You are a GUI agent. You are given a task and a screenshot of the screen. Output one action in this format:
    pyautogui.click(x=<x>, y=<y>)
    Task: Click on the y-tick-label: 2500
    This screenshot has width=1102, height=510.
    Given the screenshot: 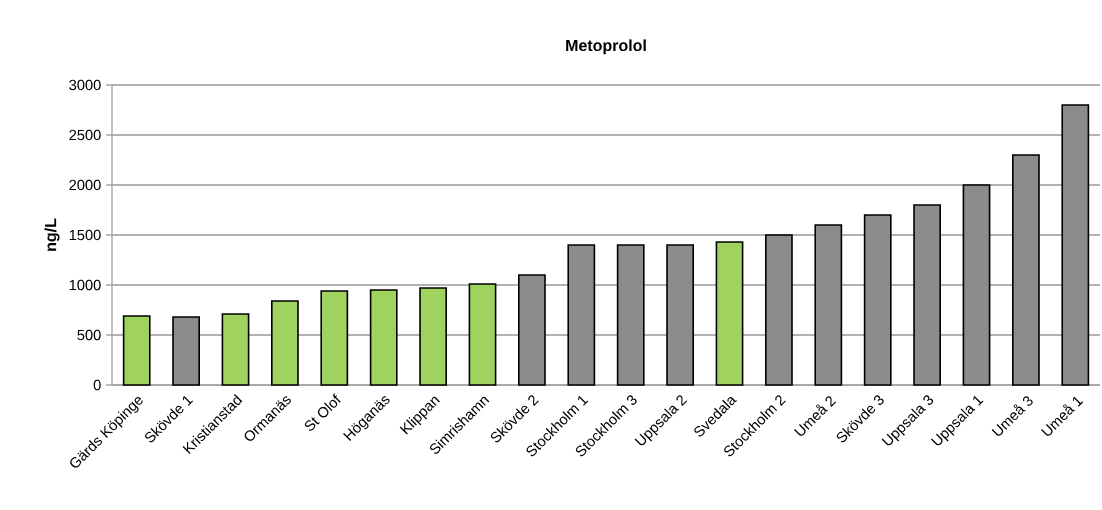 What is the action you would take?
    pyautogui.click(x=85, y=135)
    